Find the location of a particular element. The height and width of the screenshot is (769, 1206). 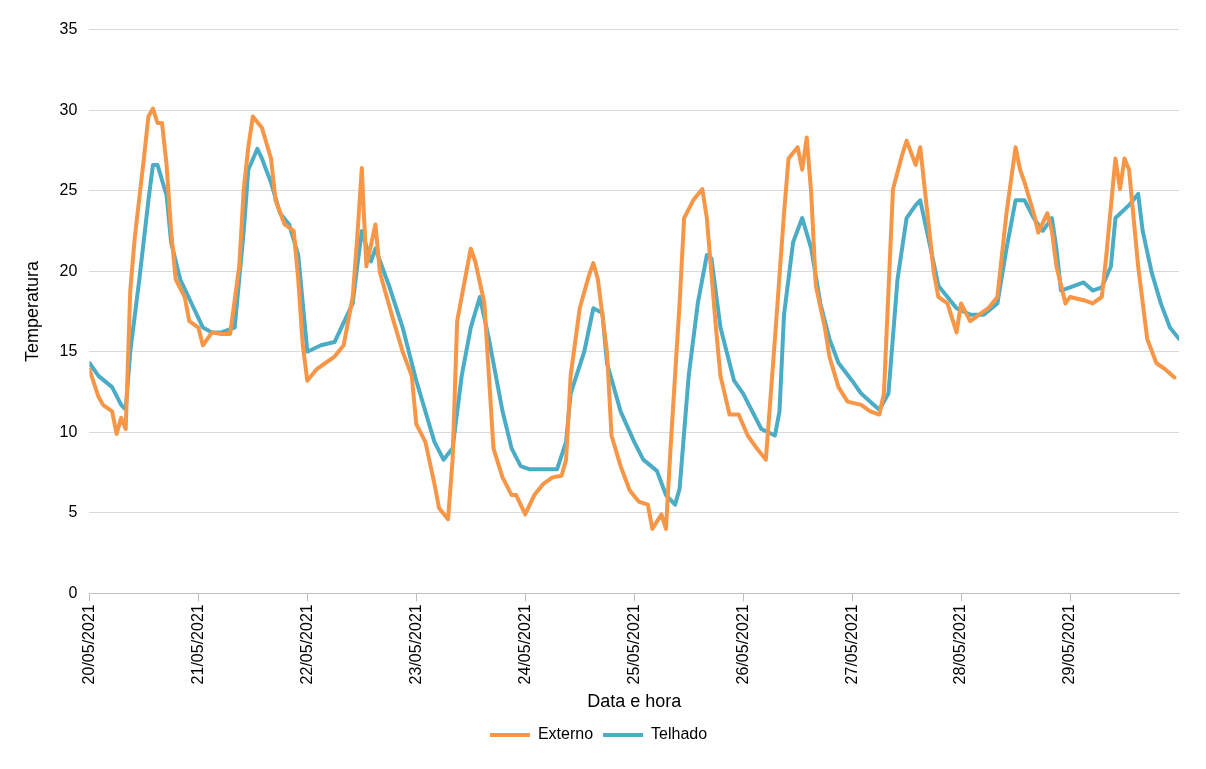

legend-label: Externo is located at coordinates (565, 734).